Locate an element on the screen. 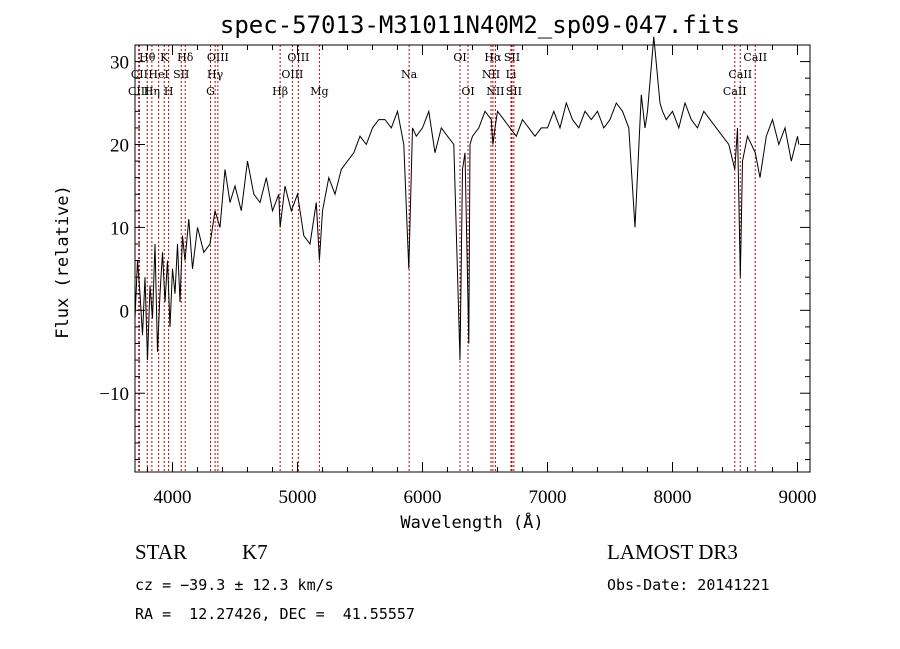  class-label: STAR is located at coordinates (161, 552).